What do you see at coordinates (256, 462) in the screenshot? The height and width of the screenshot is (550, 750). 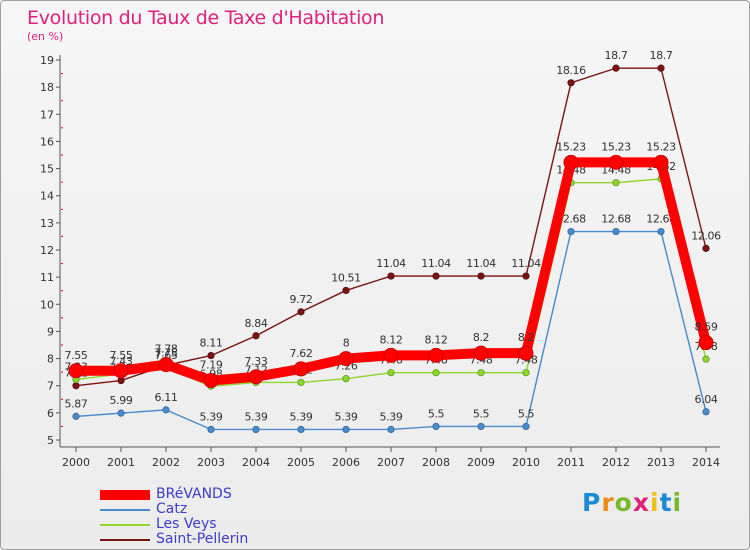 I see `x-tick-label: 2004` at bounding box center [256, 462].